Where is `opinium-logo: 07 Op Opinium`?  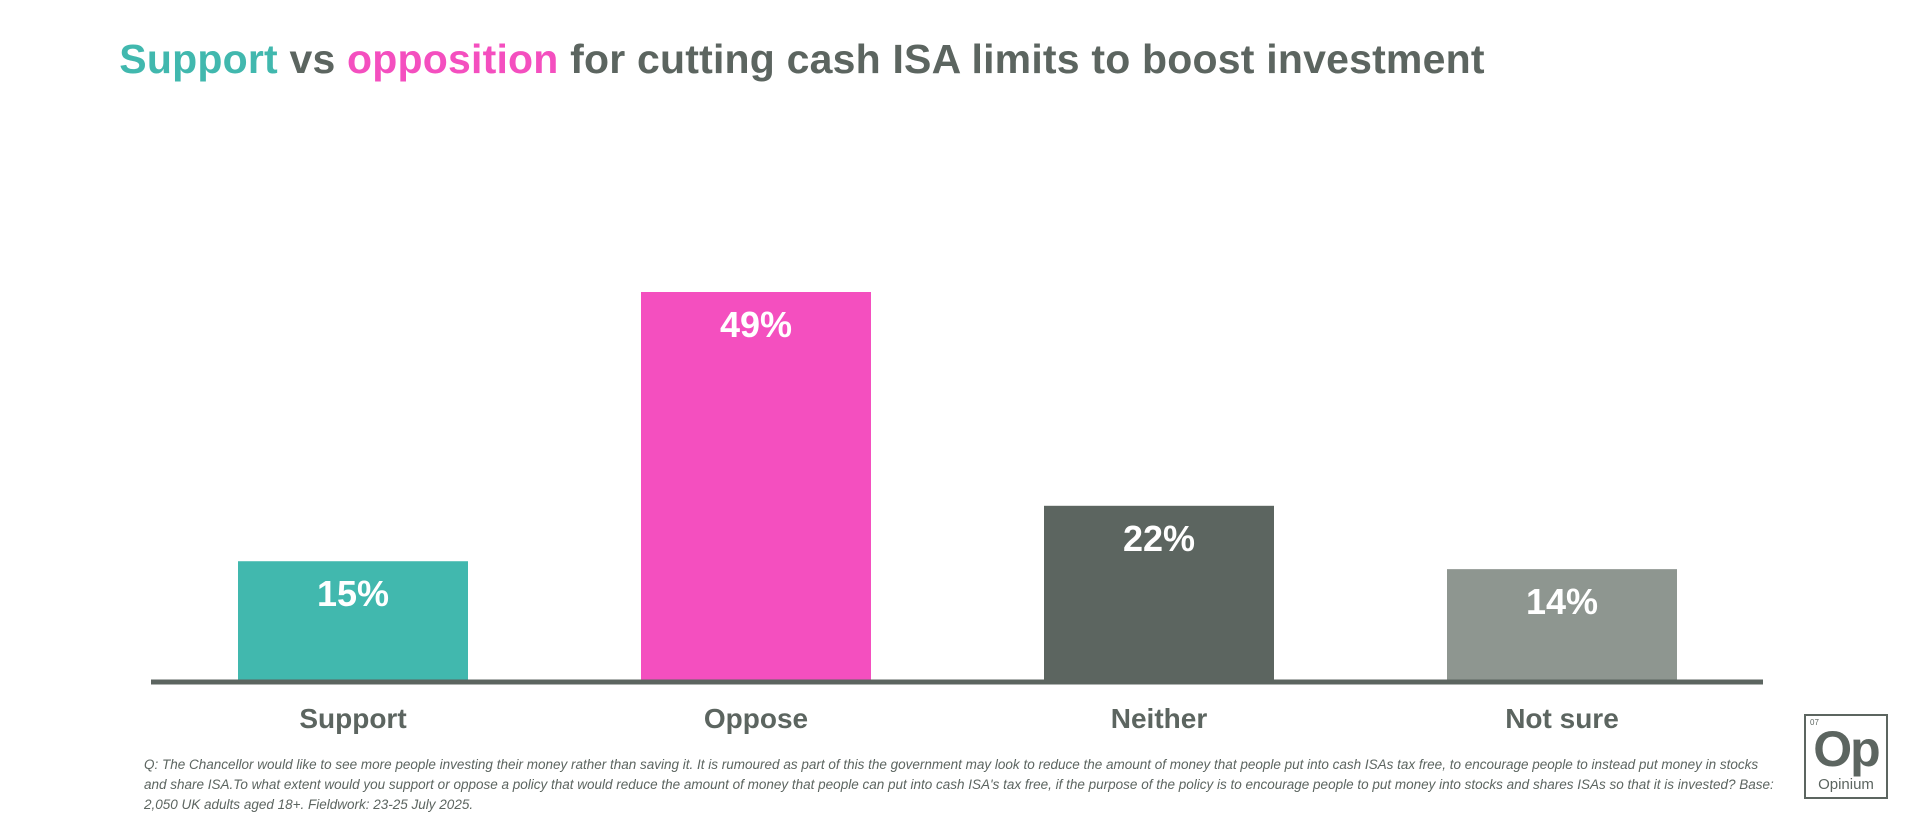 opinium-logo: 07 Op Opinium is located at coordinates (1846, 756).